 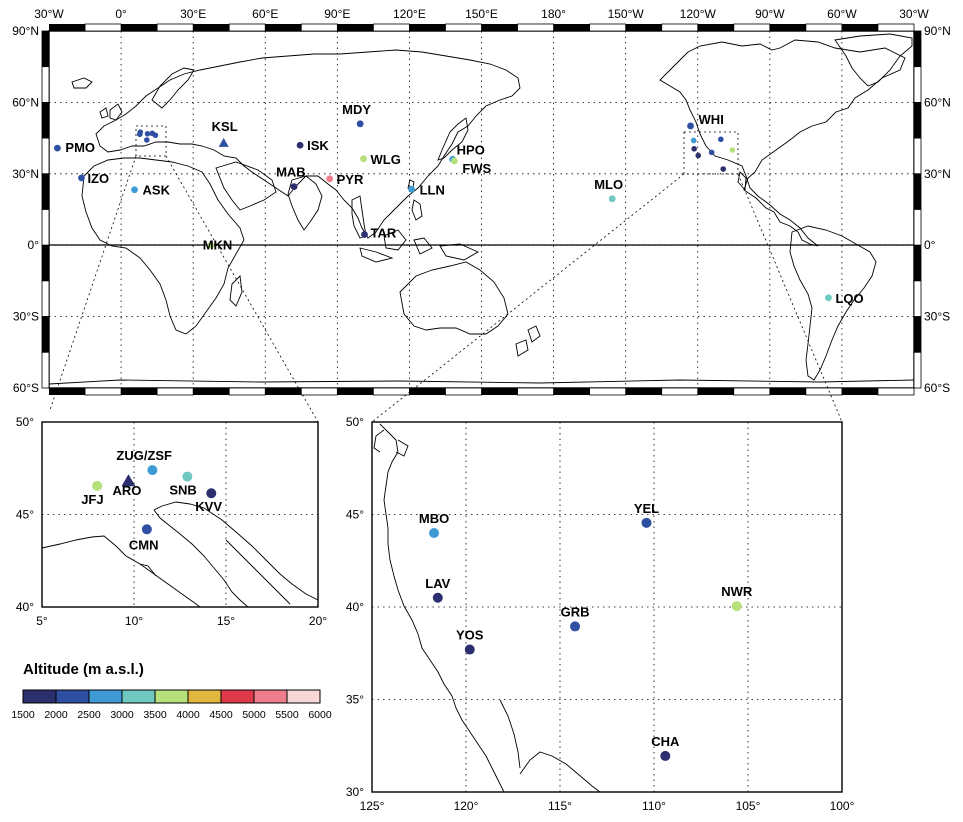 I want to click on world-lon-tick: 90°E, so click(x=337, y=14).